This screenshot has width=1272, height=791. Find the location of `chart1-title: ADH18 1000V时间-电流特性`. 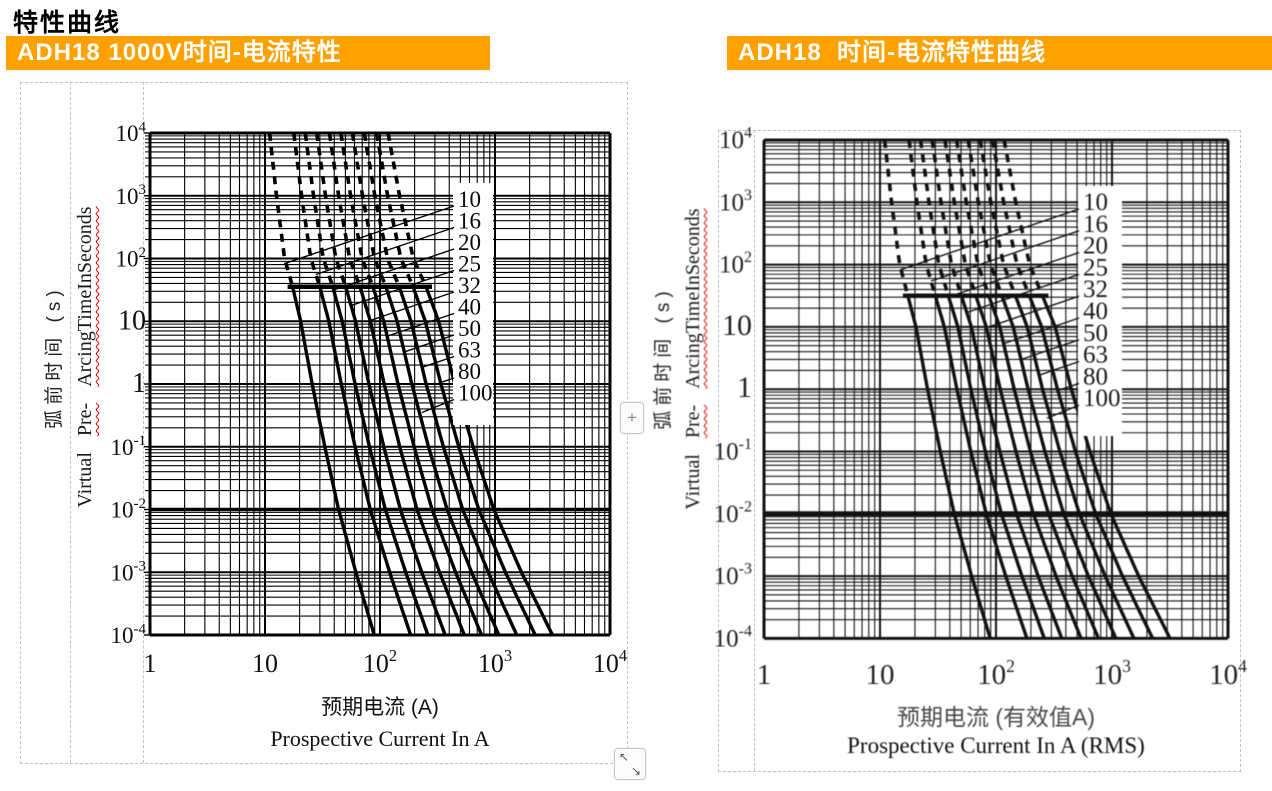

chart1-title: ADH18 1000V时间-电流特性 is located at coordinates (179, 52).